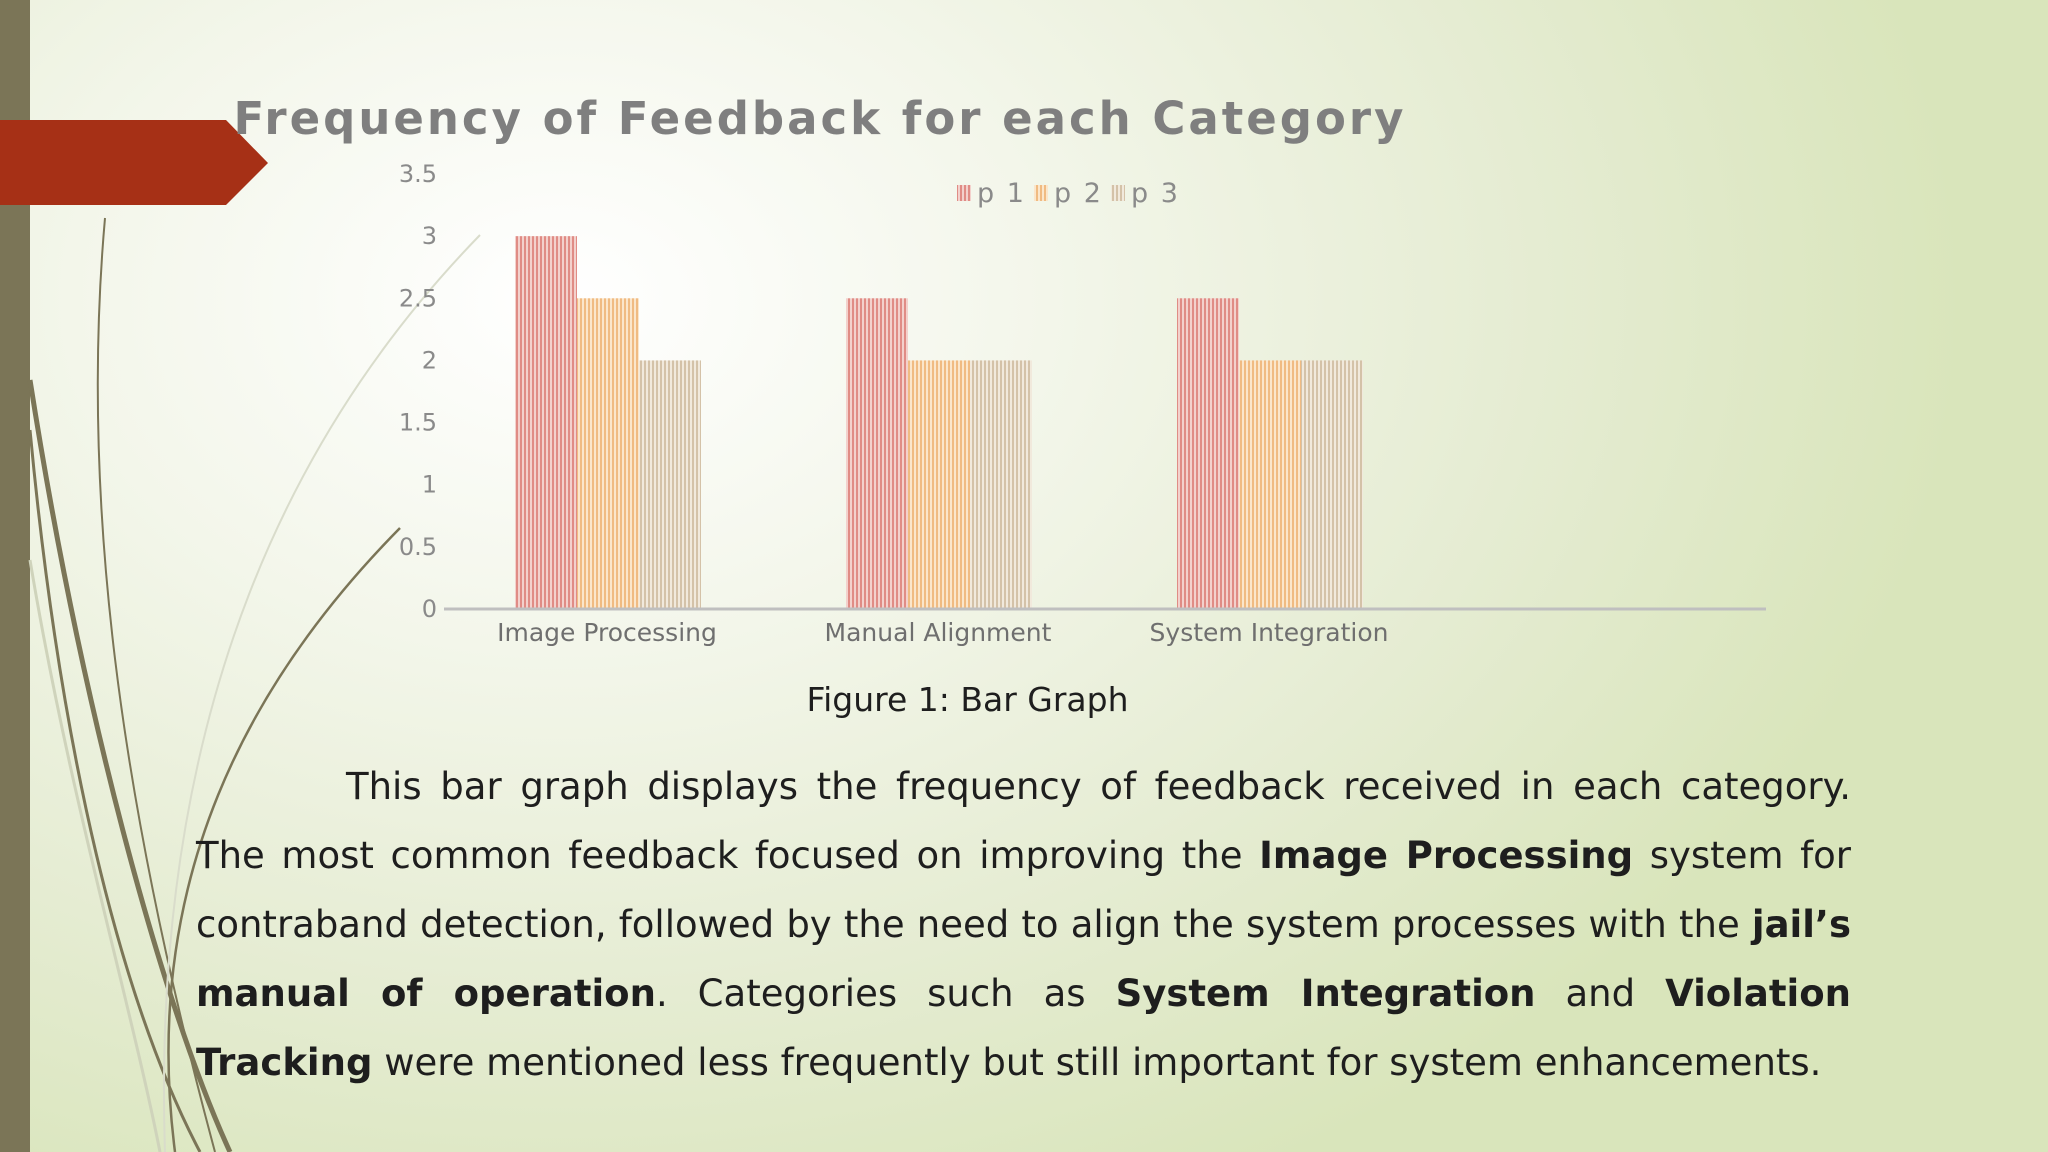 This screenshot has width=2048, height=1152. What do you see at coordinates (1446, 855) in the screenshot?
I see `para-bold-image-processing: Image Processing` at bounding box center [1446, 855].